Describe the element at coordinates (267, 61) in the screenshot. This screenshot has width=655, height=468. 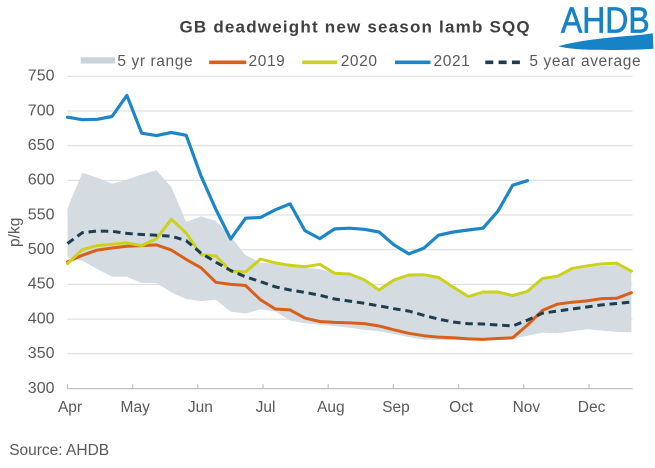
I see `svg-text: 2019` at that location.